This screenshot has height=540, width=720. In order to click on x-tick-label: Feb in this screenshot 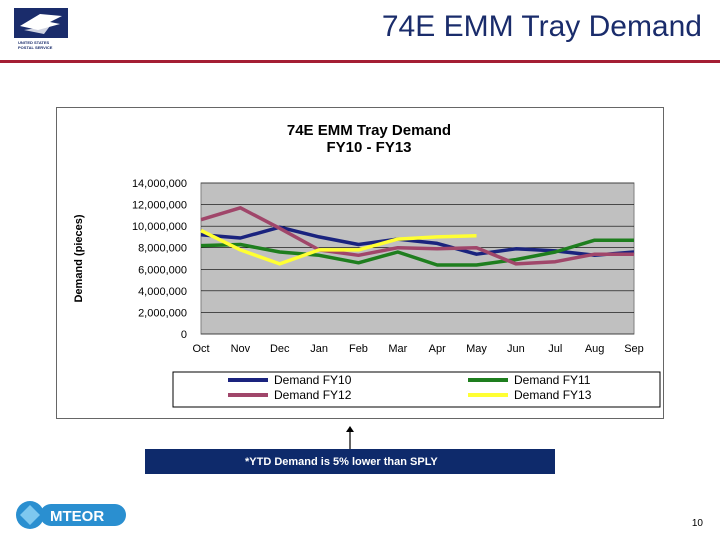, I will do `click(358, 349)`.